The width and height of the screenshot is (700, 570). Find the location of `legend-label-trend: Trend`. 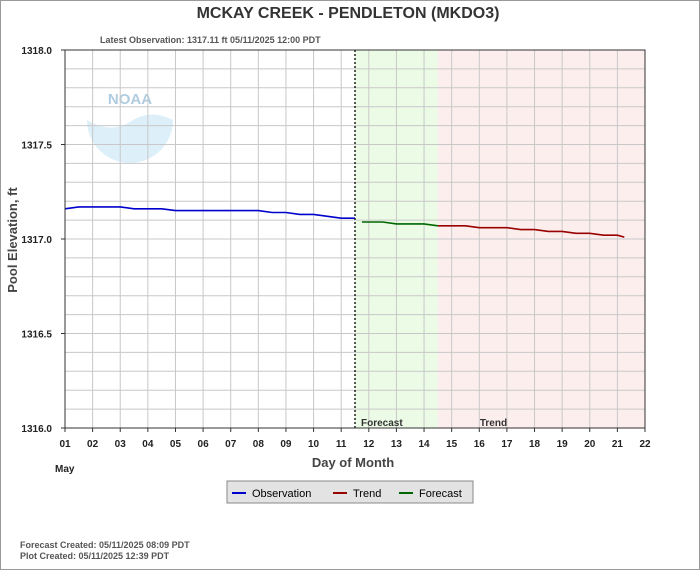

legend-label-trend: Trend is located at coordinates (367, 494).